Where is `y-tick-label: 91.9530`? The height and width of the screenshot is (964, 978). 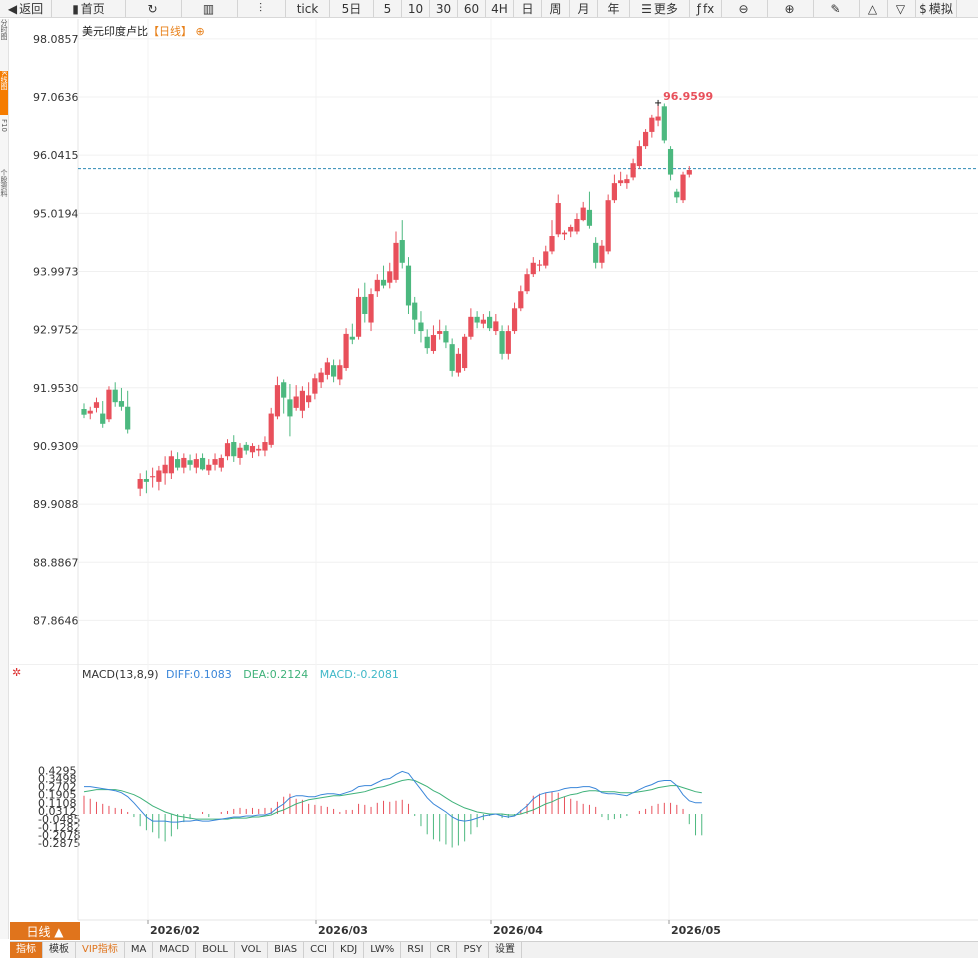 y-tick-label: 91.9530 is located at coordinates (56, 388).